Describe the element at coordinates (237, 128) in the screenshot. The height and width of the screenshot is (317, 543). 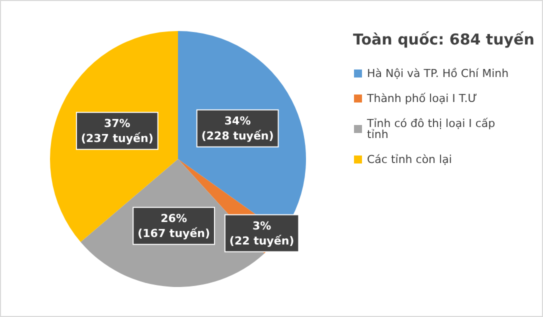
I see `data-label: 34% (228 tuyến)` at that location.